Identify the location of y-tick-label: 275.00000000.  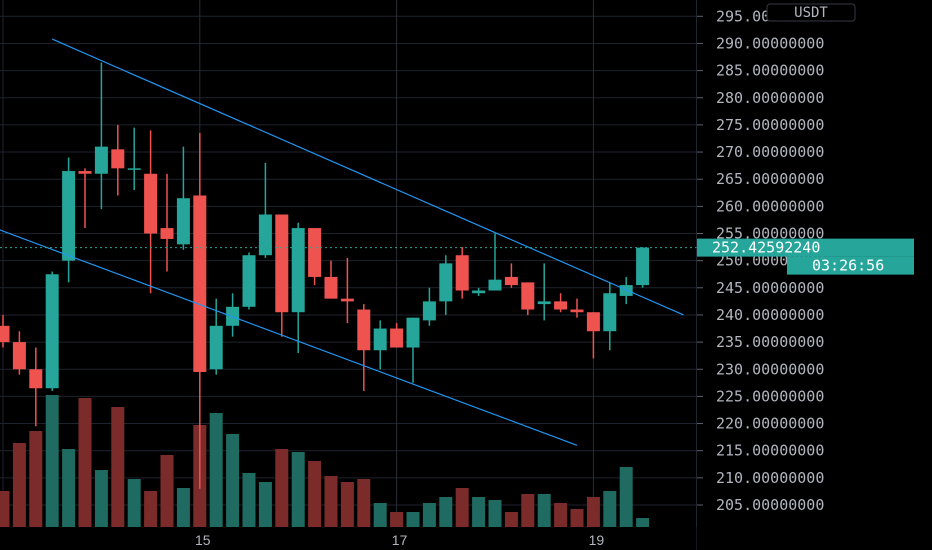
(770, 125).